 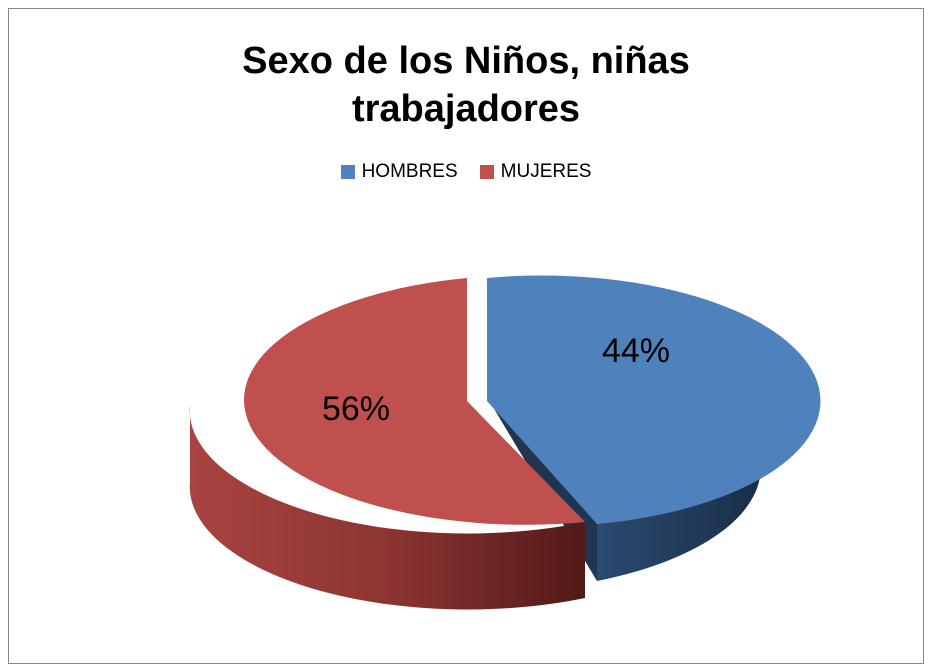 I want to click on legend-label-mujeres: MUJERES, so click(x=546, y=171).